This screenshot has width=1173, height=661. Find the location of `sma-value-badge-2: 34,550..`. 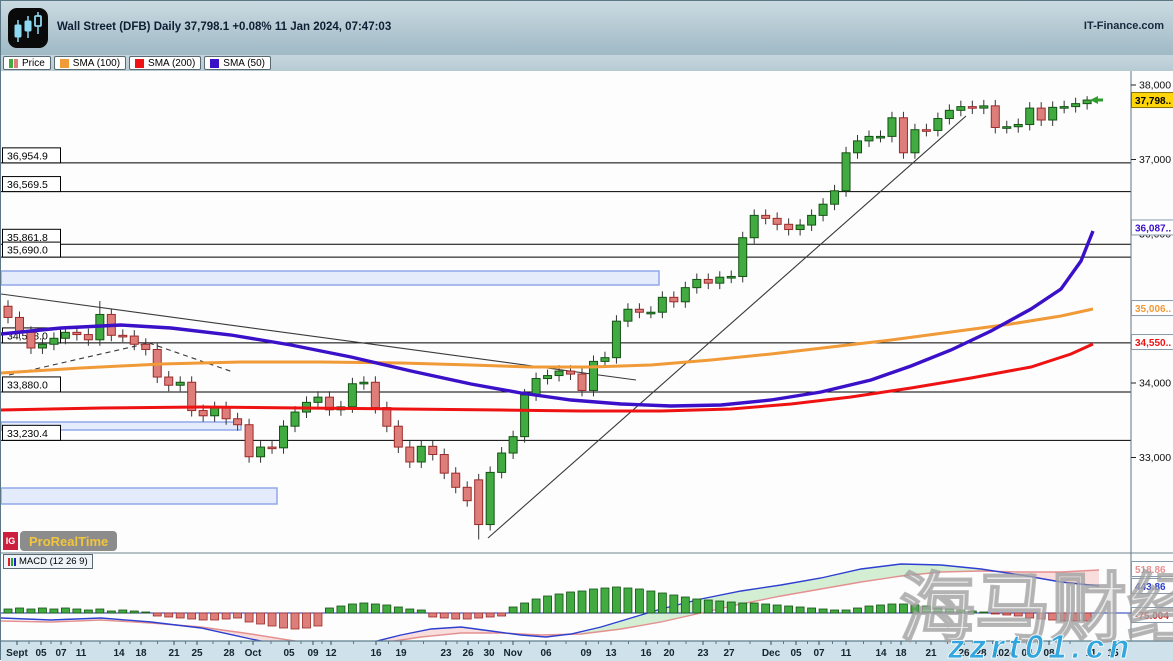

sma-value-badge-2: 34,550.. is located at coordinates (1152, 342).